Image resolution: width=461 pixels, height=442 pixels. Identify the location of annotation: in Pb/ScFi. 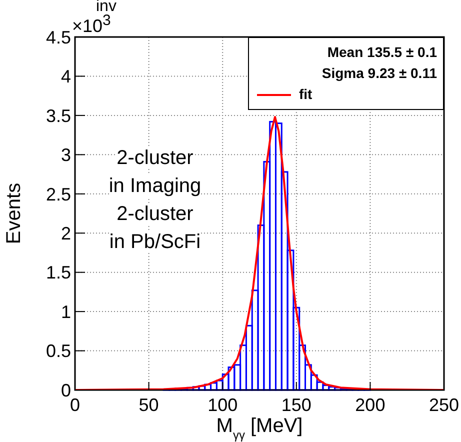
(155, 242).